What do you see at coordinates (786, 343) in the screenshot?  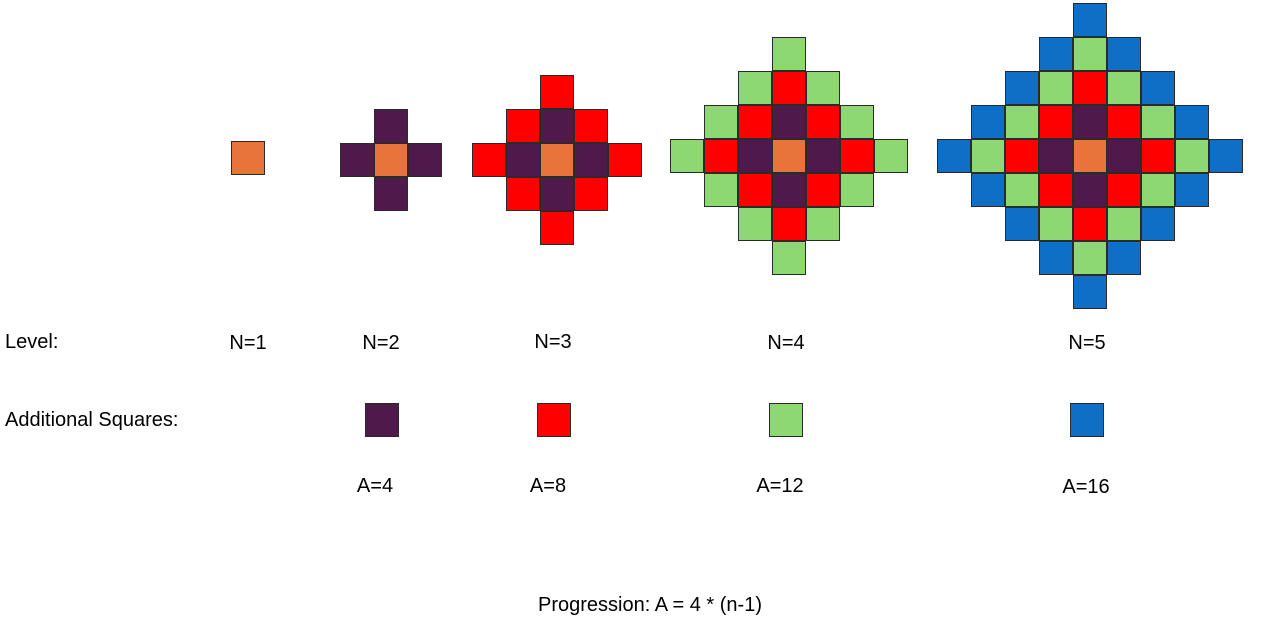 I see `level-4-n-label: N=4` at bounding box center [786, 343].